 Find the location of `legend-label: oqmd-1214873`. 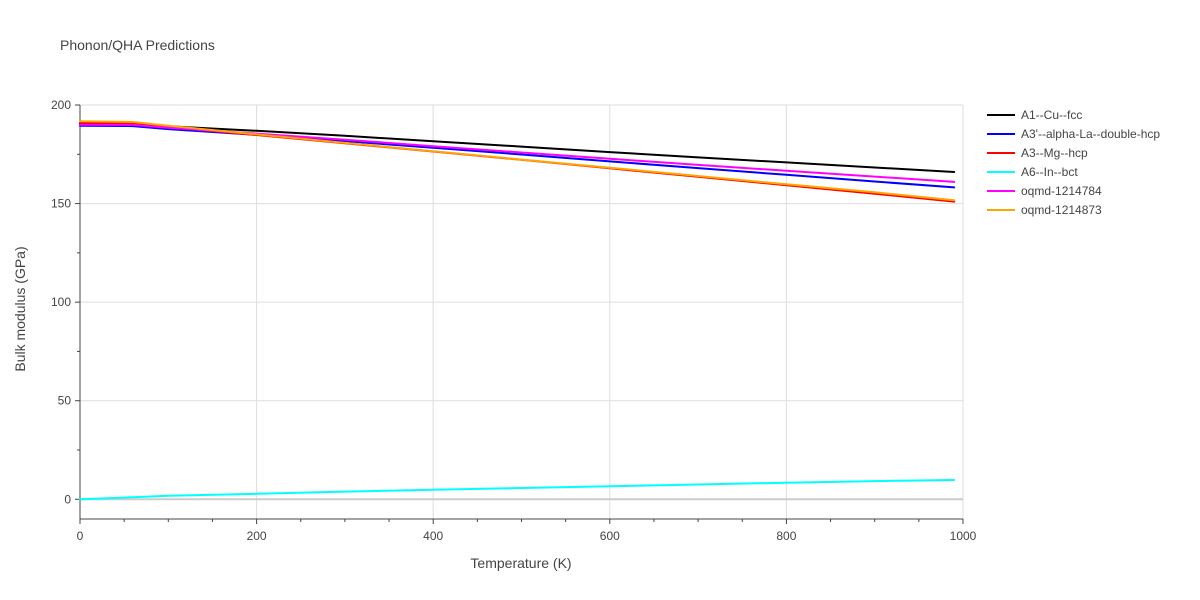

legend-label: oqmd-1214873 is located at coordinates (1061, 210).